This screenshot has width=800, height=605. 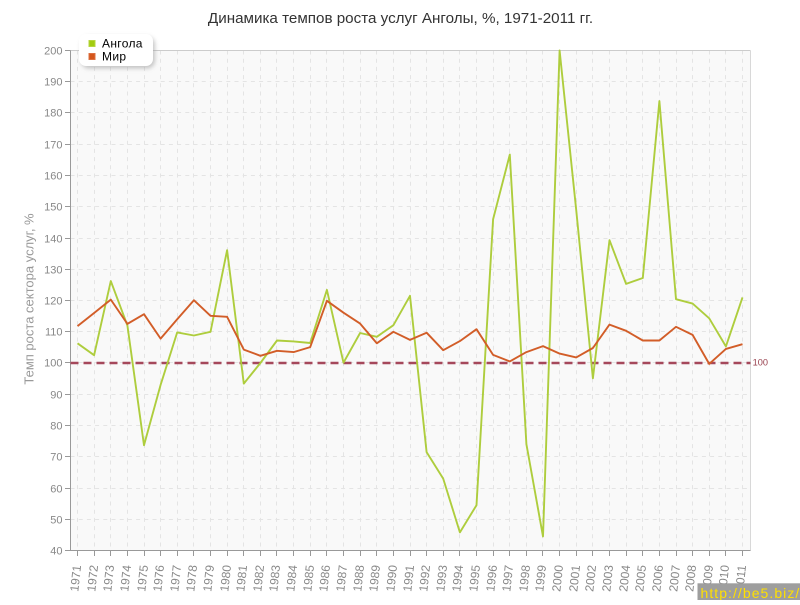 What do you see at coordinates (191, 578) in the screenshot?
I see `svg-text: 1978` at bounding box center [191, 578].